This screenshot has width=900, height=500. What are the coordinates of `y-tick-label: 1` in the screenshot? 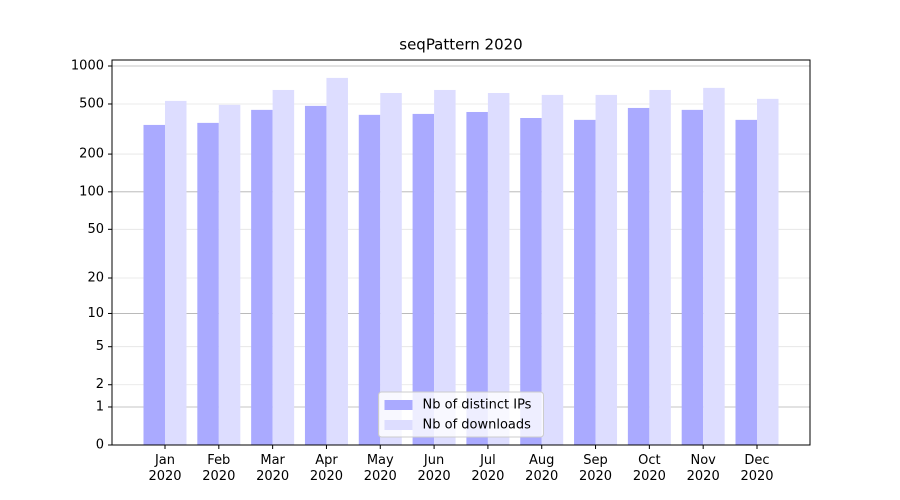 It's located at (100, 406).